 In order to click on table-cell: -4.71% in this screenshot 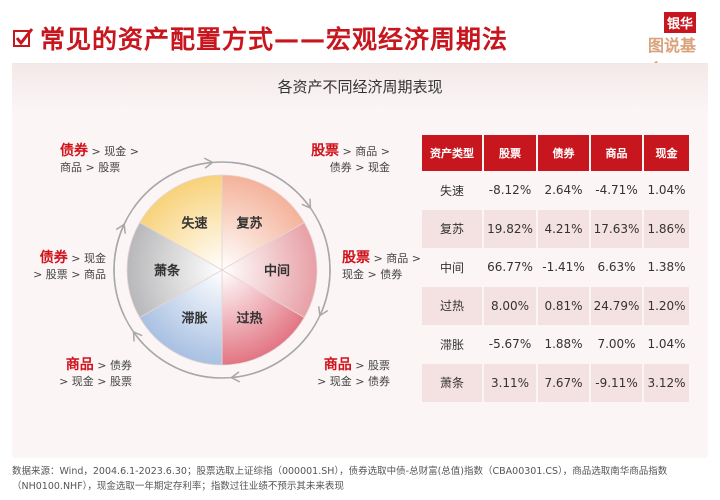, I will do `click(616, 190)`.